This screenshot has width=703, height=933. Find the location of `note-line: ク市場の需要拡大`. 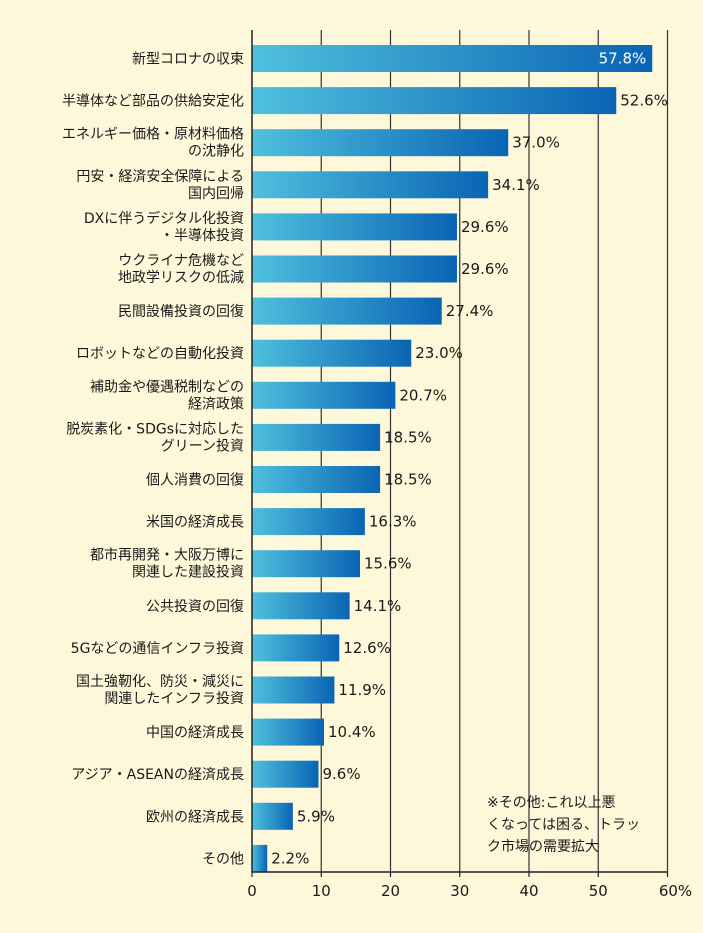

note-line: ク市場の需要拡大 is located at coordinates (543, 846).